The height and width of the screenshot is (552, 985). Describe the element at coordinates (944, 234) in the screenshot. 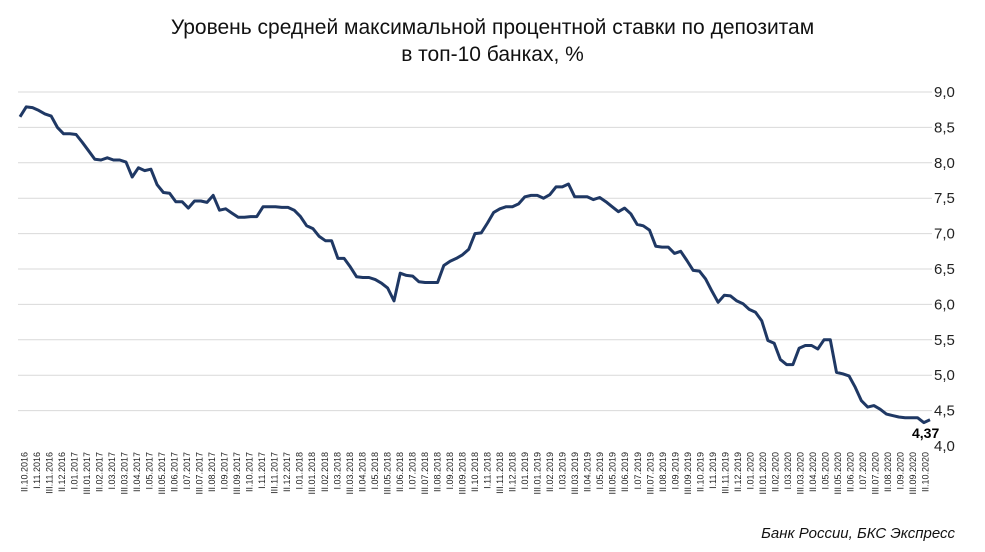

I see `y-tick-label: 7,0` at that location.